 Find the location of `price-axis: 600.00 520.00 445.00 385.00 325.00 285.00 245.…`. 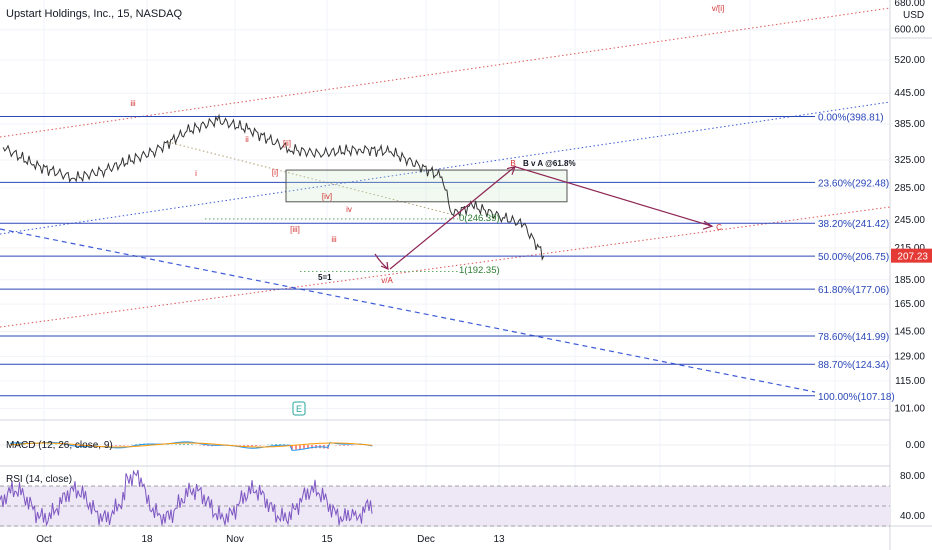

price-axis: 600.00 520.00 445.00 385.00 325.00 285.00 245.… is located at coordinates (911, 261).